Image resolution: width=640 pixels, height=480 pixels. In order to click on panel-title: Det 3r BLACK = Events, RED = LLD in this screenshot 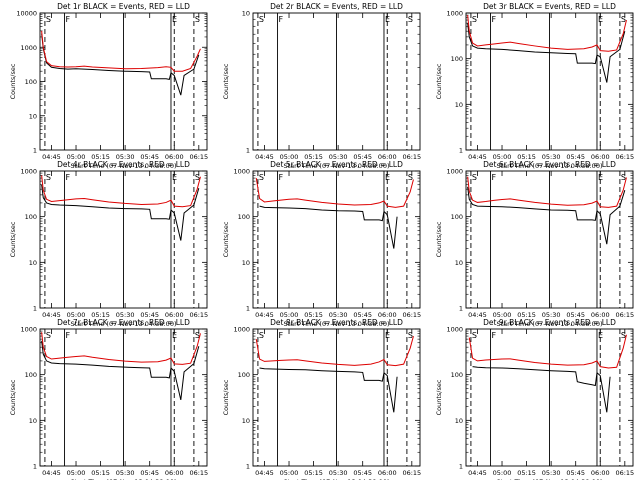, I will do `click(549, 6)`.